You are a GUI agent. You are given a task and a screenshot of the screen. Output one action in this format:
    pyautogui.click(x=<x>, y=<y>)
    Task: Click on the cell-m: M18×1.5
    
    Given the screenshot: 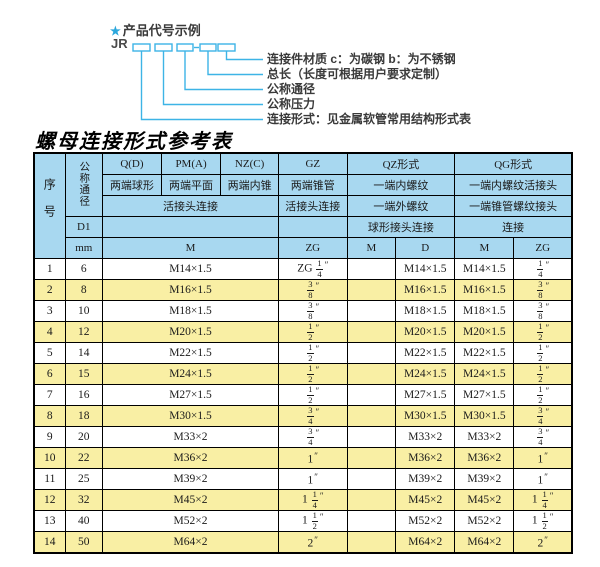 What is the action you would take?
    pyautogui.click(x=190, y=311)
    